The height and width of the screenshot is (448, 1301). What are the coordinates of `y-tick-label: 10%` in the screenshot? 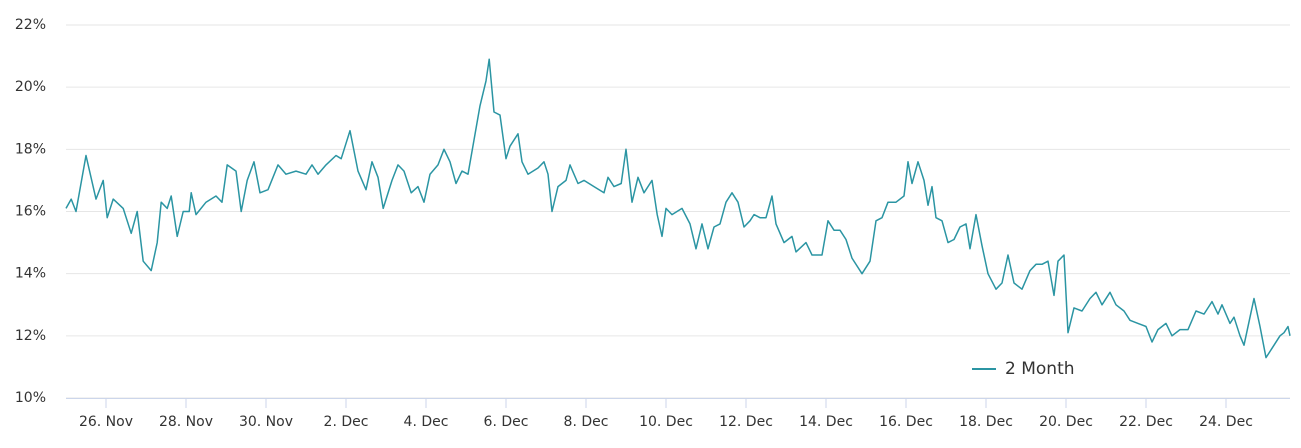 It's located at (30, 398).